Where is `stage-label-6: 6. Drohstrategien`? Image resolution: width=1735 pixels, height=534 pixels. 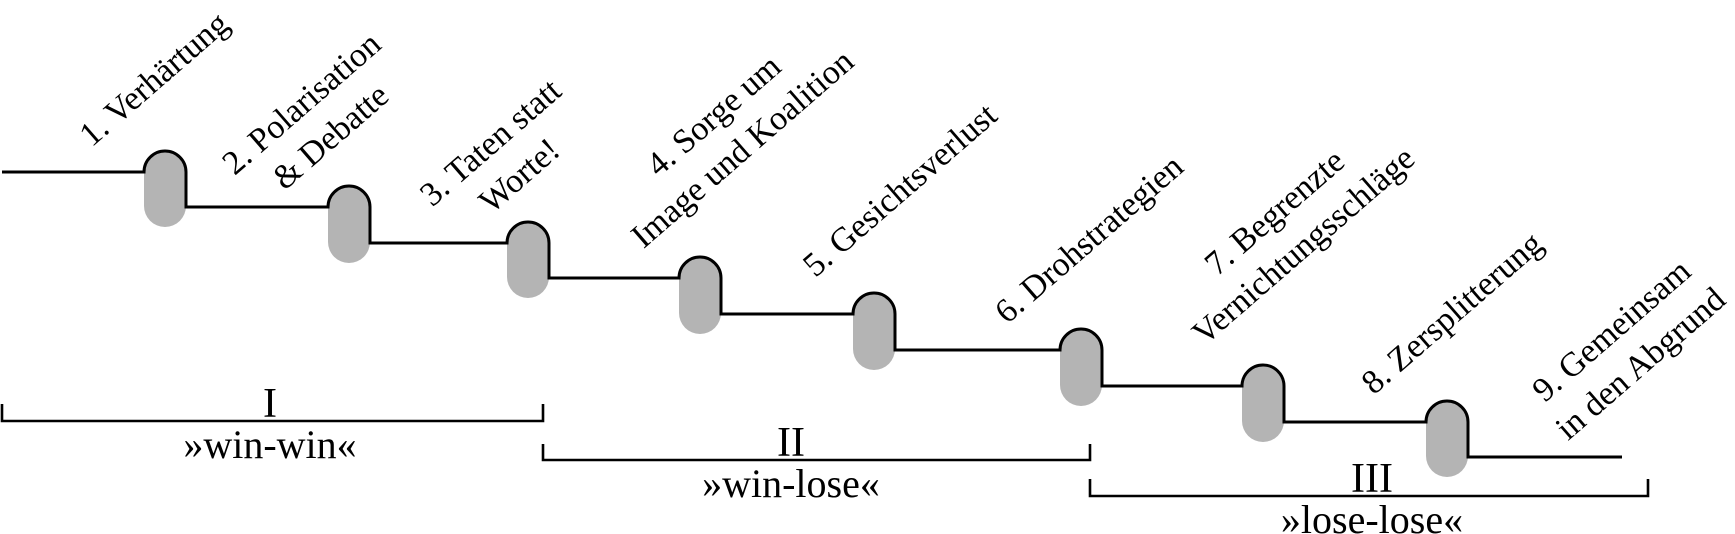 stage-label-6: 6. Drohstrategien is located at coordinates (1089, 239).